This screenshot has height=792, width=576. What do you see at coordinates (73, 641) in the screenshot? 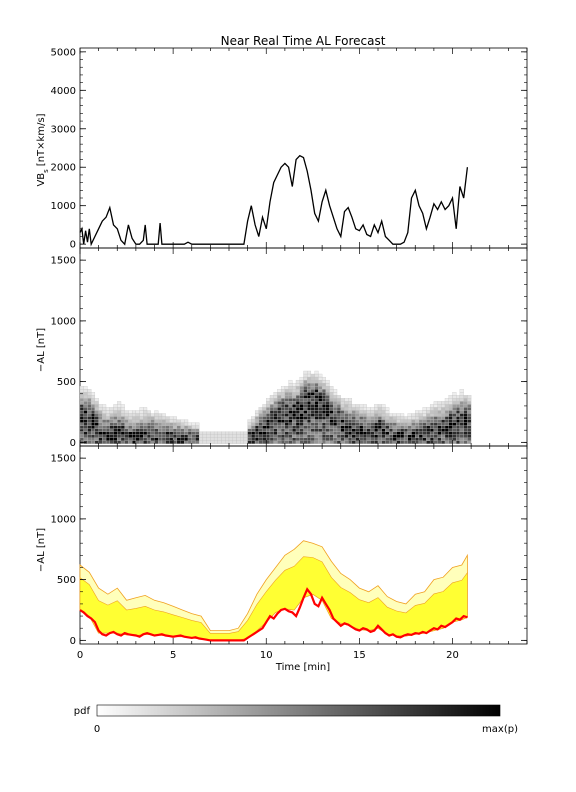
I see `fc-y-tick-label: 0` at bounding box center [73, 641].